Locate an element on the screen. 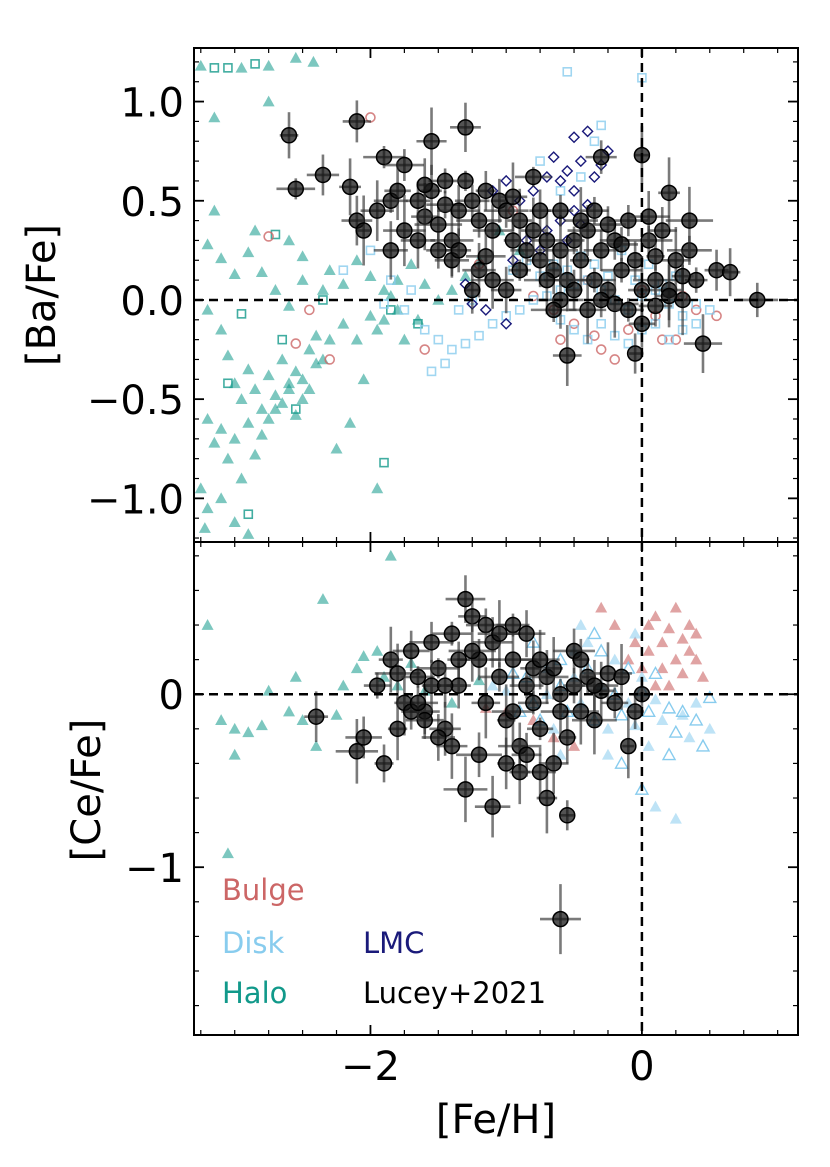 The width and height of the screenshot is (830, 1167). ce-fe-ytick-label: −1 is located at coordinates (154, 869).